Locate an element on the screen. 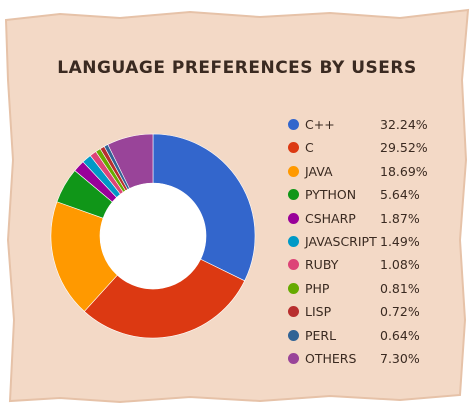 The height and width of the screenshot is (409, 474). legend-value: 1.49% is located at coordinates (400, 241).